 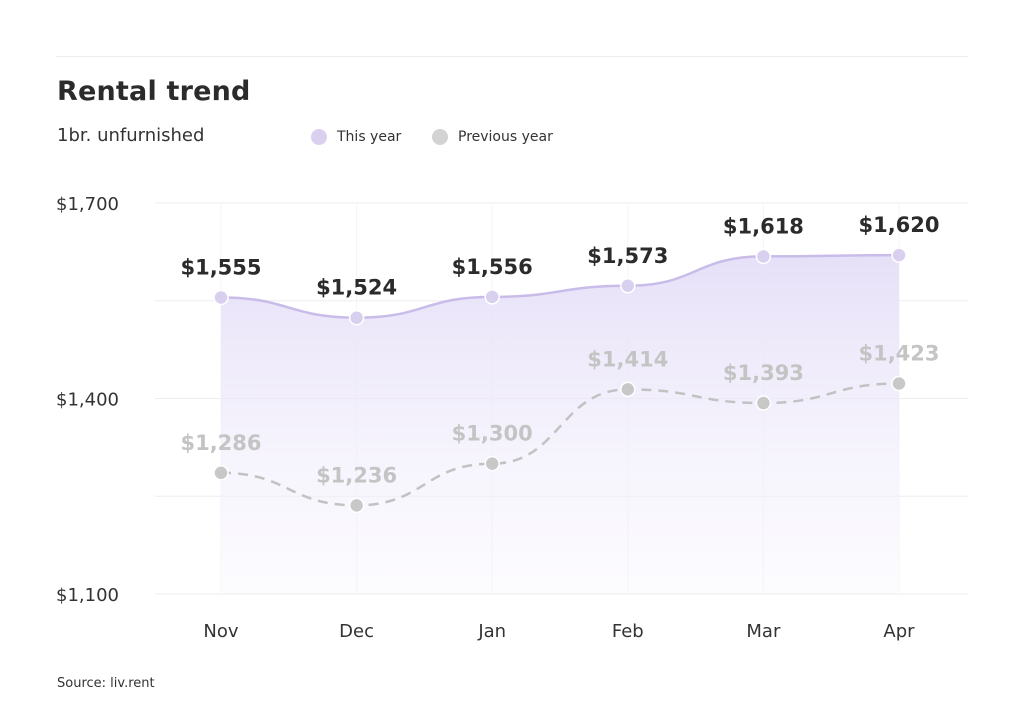 What do you see at coordinates (763, 631) in the screenshot?
I see `x-tick-label: Mar` at bounding box center [763, 631].